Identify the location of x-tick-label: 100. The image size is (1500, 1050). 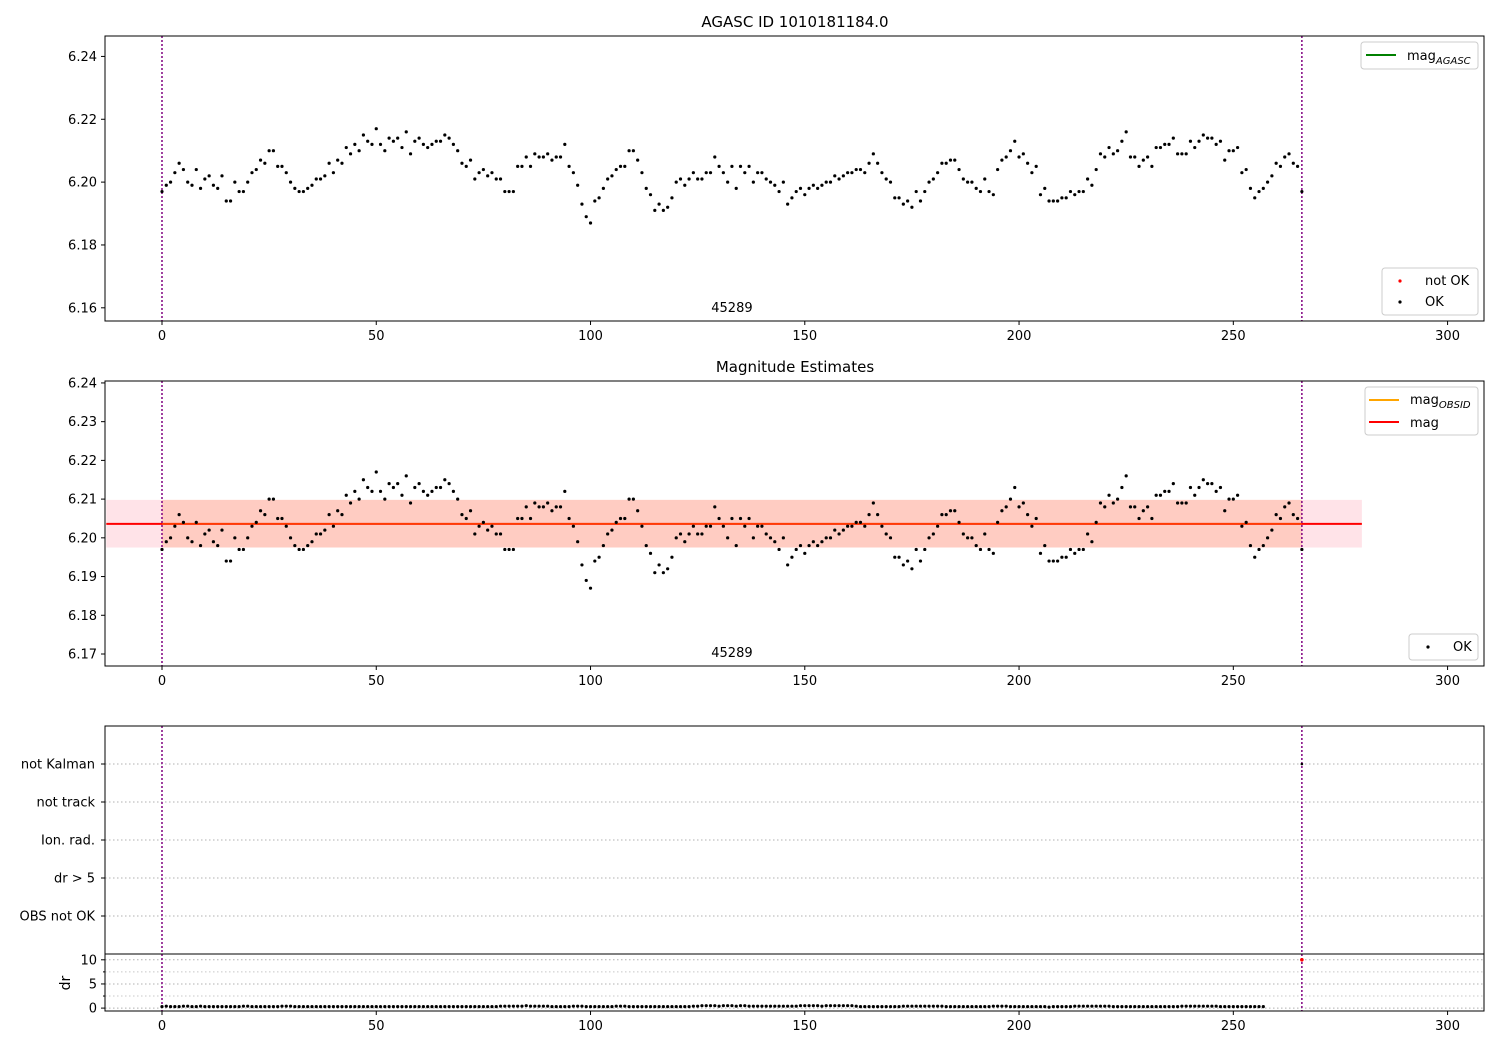
(590, 681).